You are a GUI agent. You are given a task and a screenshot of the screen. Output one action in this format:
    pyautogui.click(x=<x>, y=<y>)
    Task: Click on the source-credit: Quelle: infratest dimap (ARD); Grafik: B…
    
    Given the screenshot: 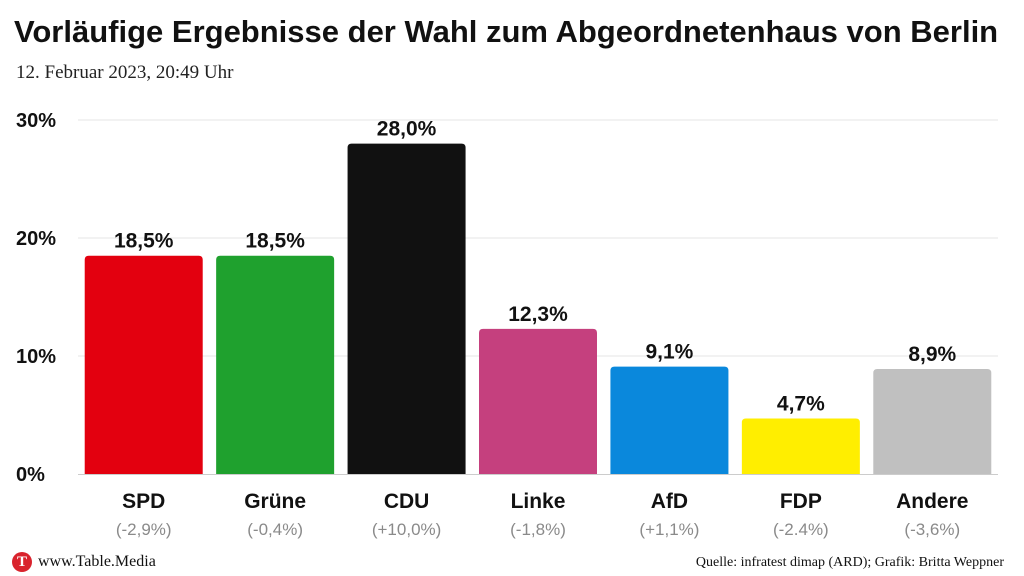 What is the action you would take?
    pyautogui.click(x=849, y=562)
    